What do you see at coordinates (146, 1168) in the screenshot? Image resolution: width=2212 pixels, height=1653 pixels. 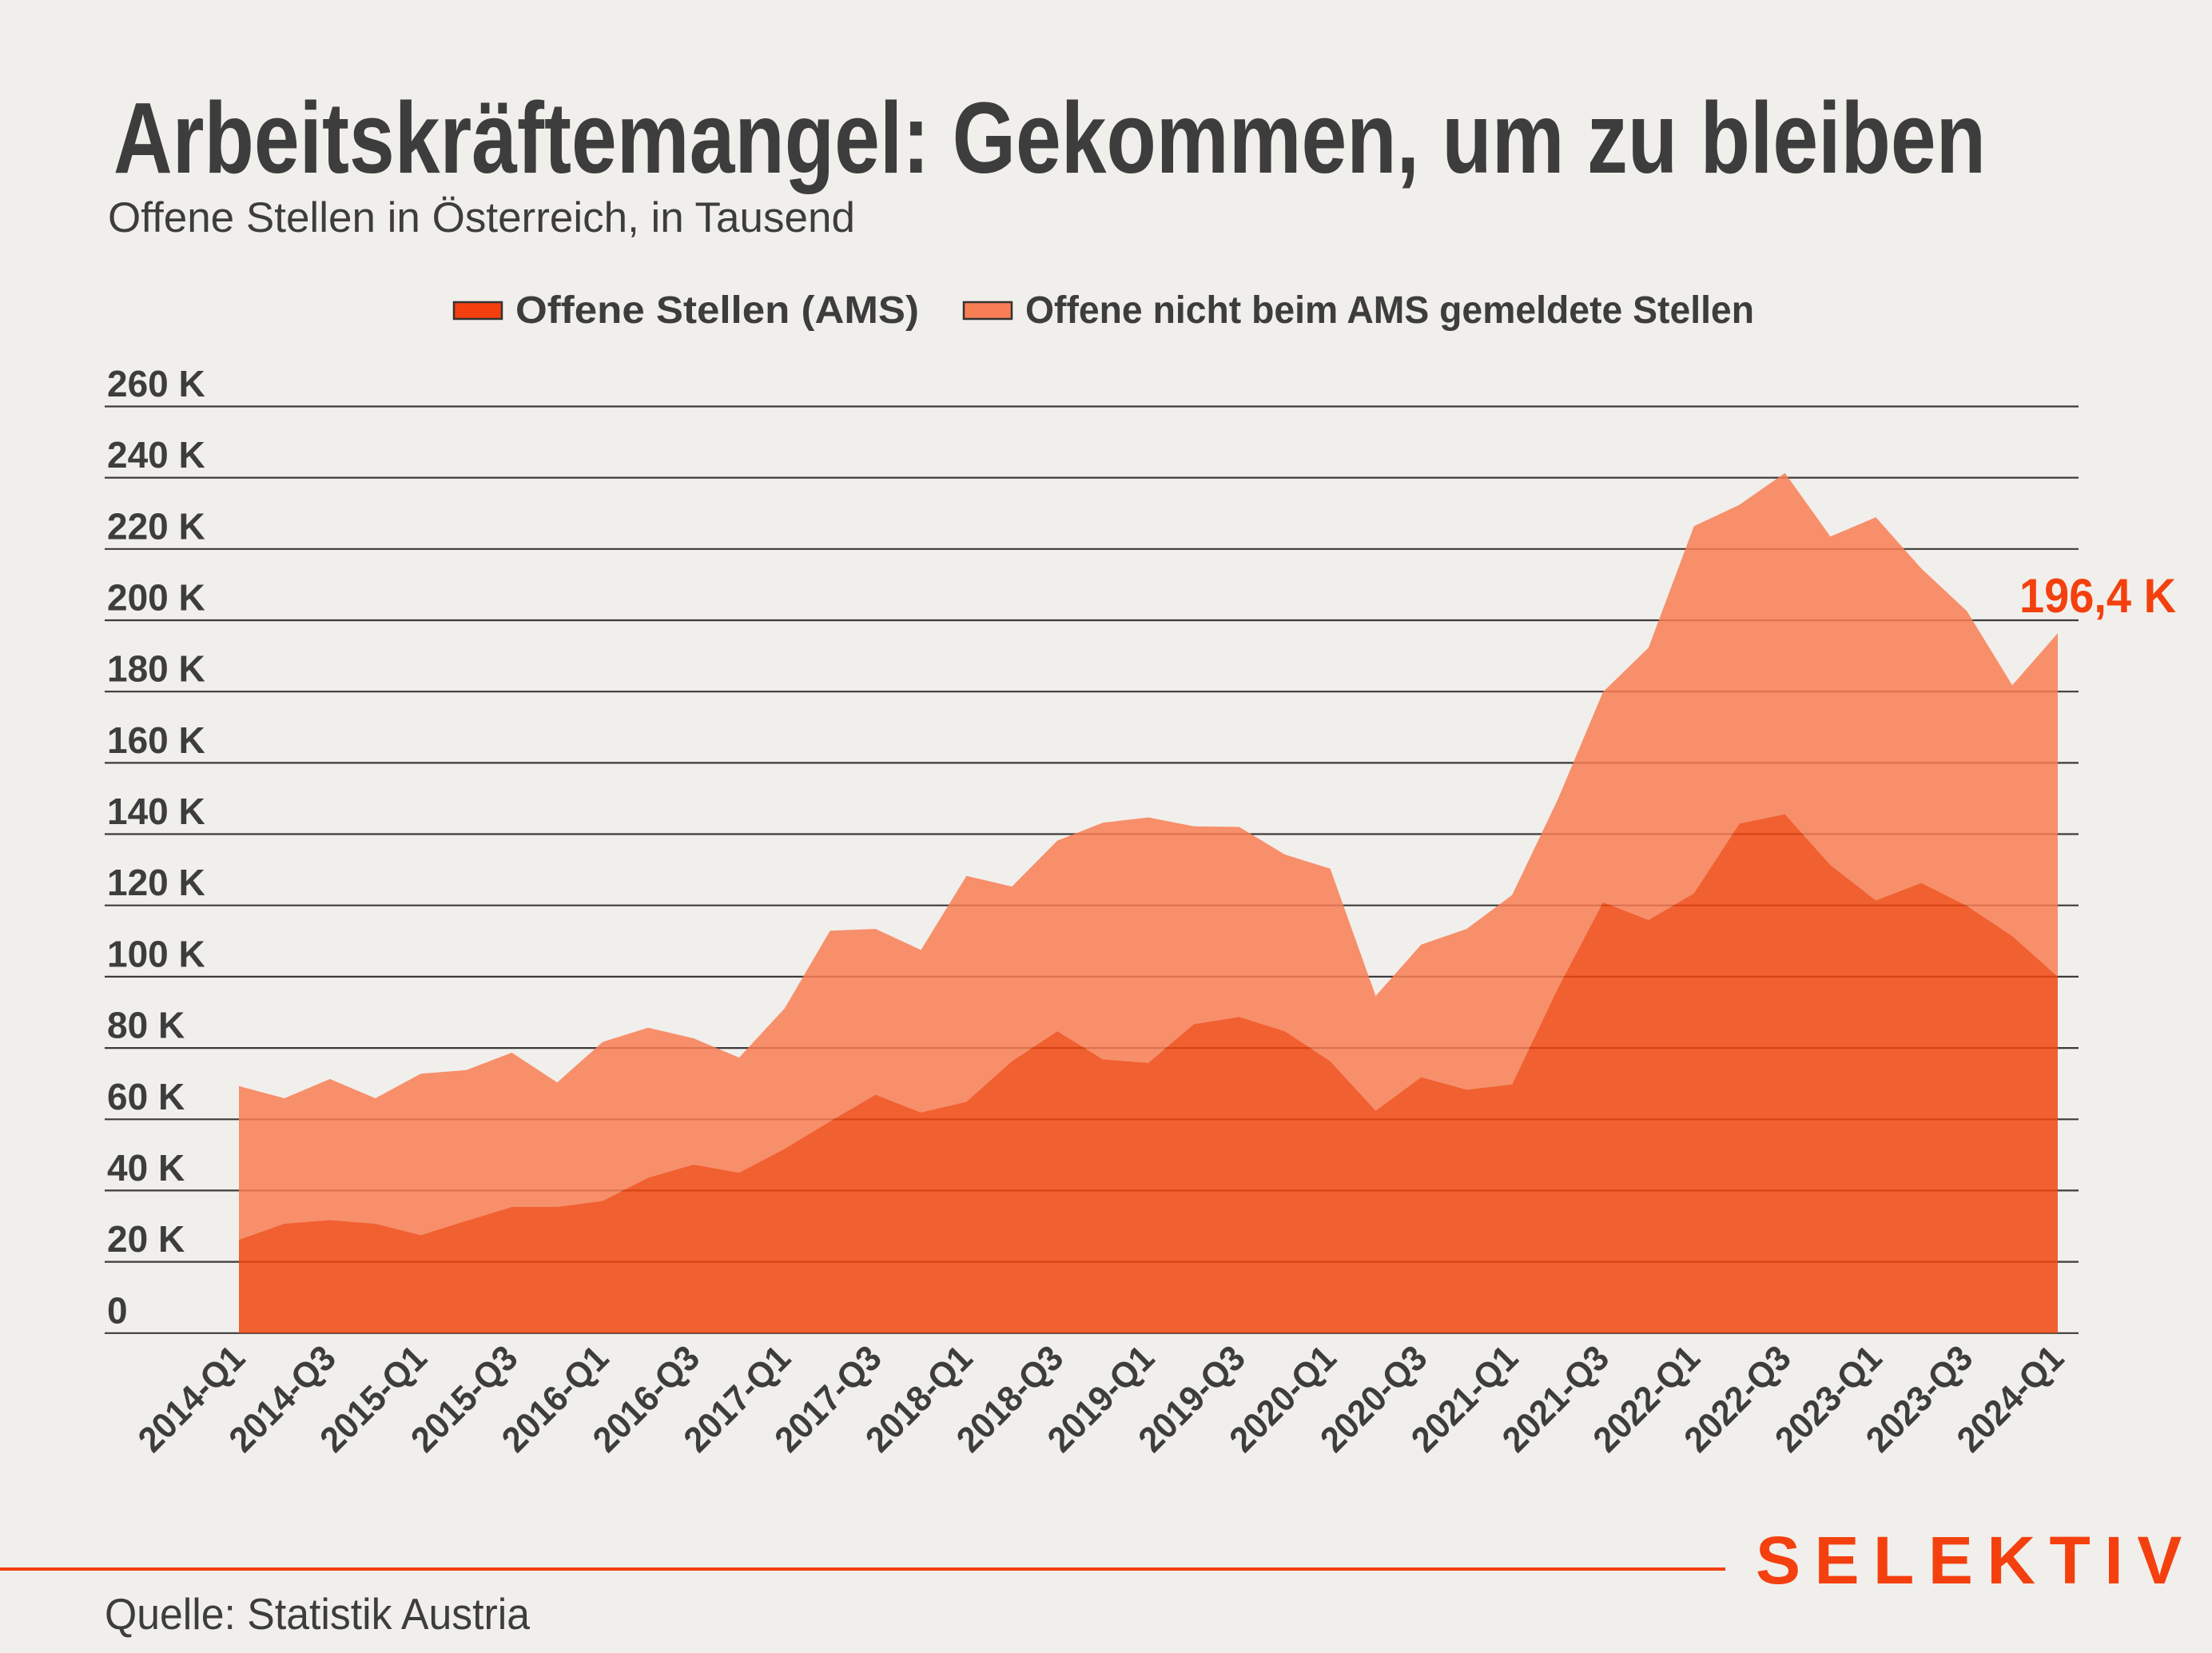 I see `svg-text: 40 K` at bounding box center [146, 1168].